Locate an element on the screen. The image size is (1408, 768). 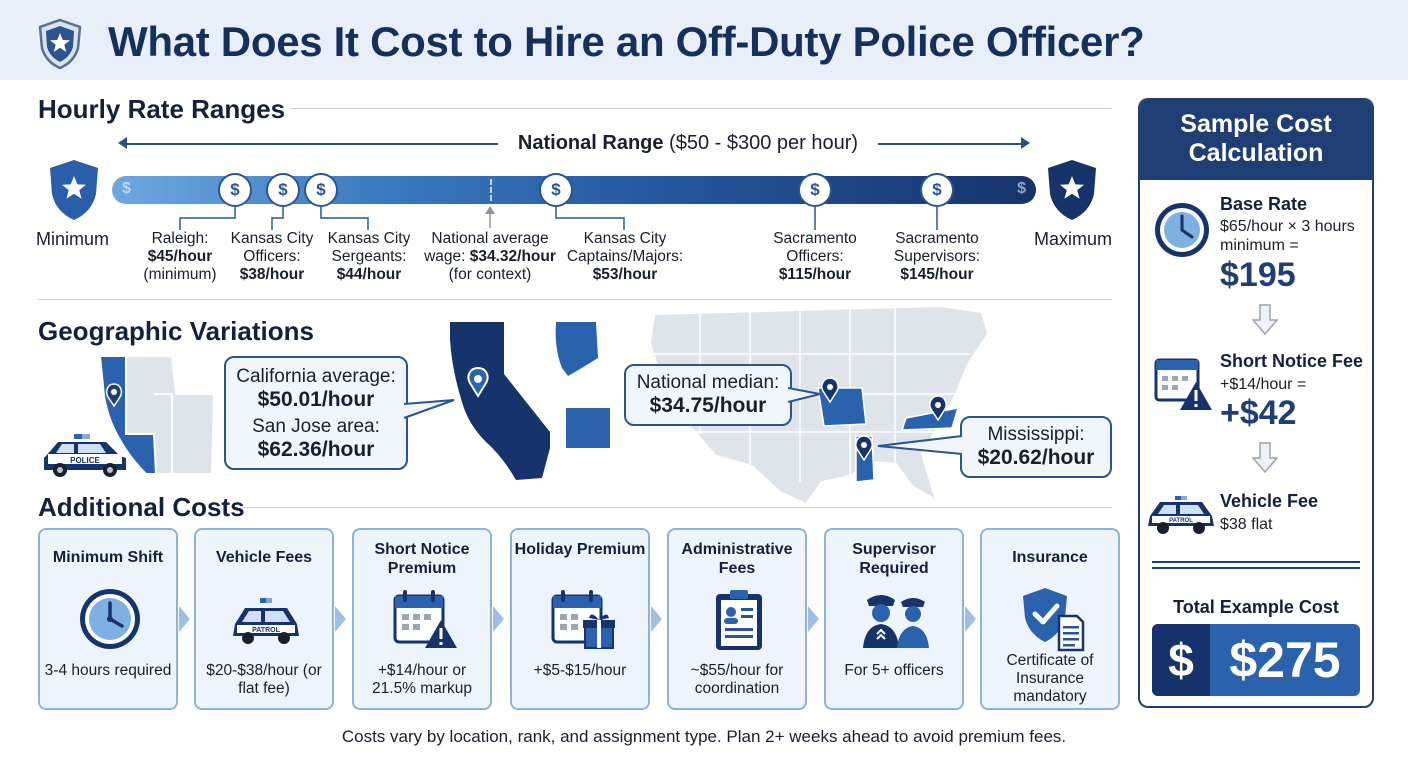
additional-section-title: Additional Costs is located at coordinates (141, 507).